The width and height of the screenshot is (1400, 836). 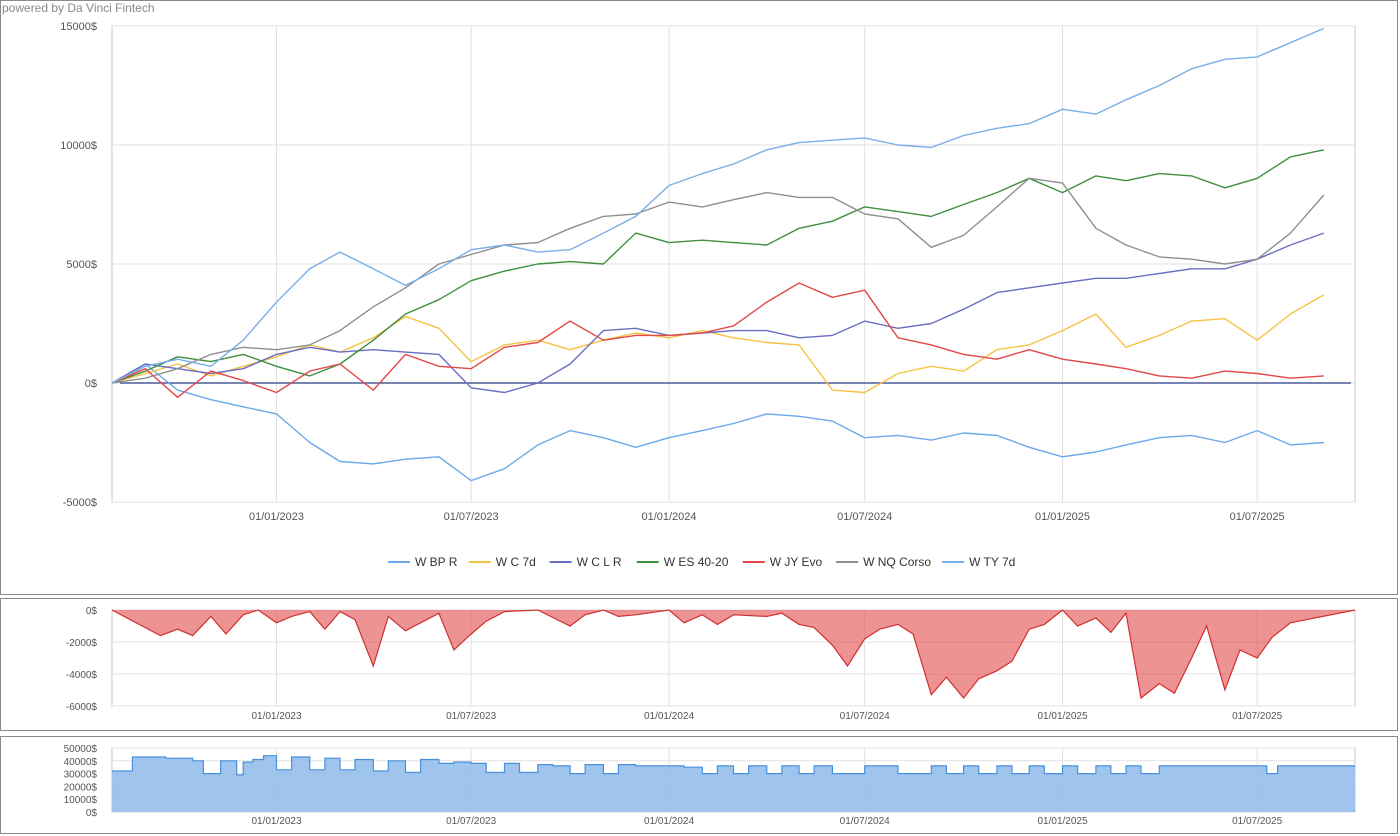 I want to click on legend-label: W C 7d, so click(x=516, y=562).